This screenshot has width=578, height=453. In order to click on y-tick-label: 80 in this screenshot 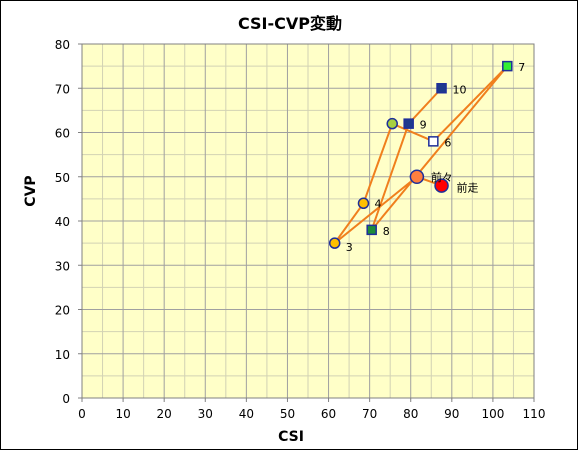, I will do `click(62, 45)`.